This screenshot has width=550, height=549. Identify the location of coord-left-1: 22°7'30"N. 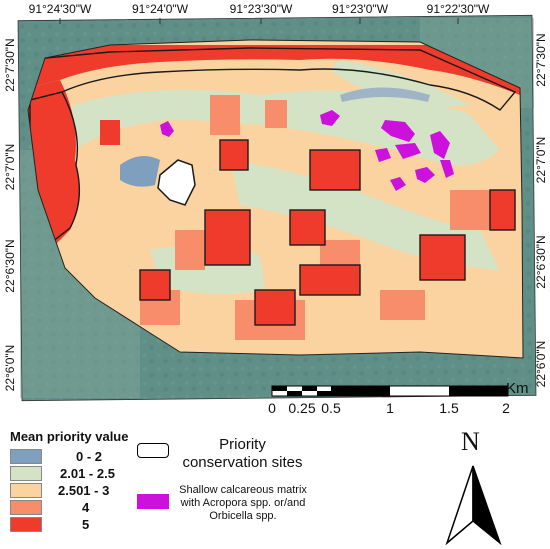
(10, 65).